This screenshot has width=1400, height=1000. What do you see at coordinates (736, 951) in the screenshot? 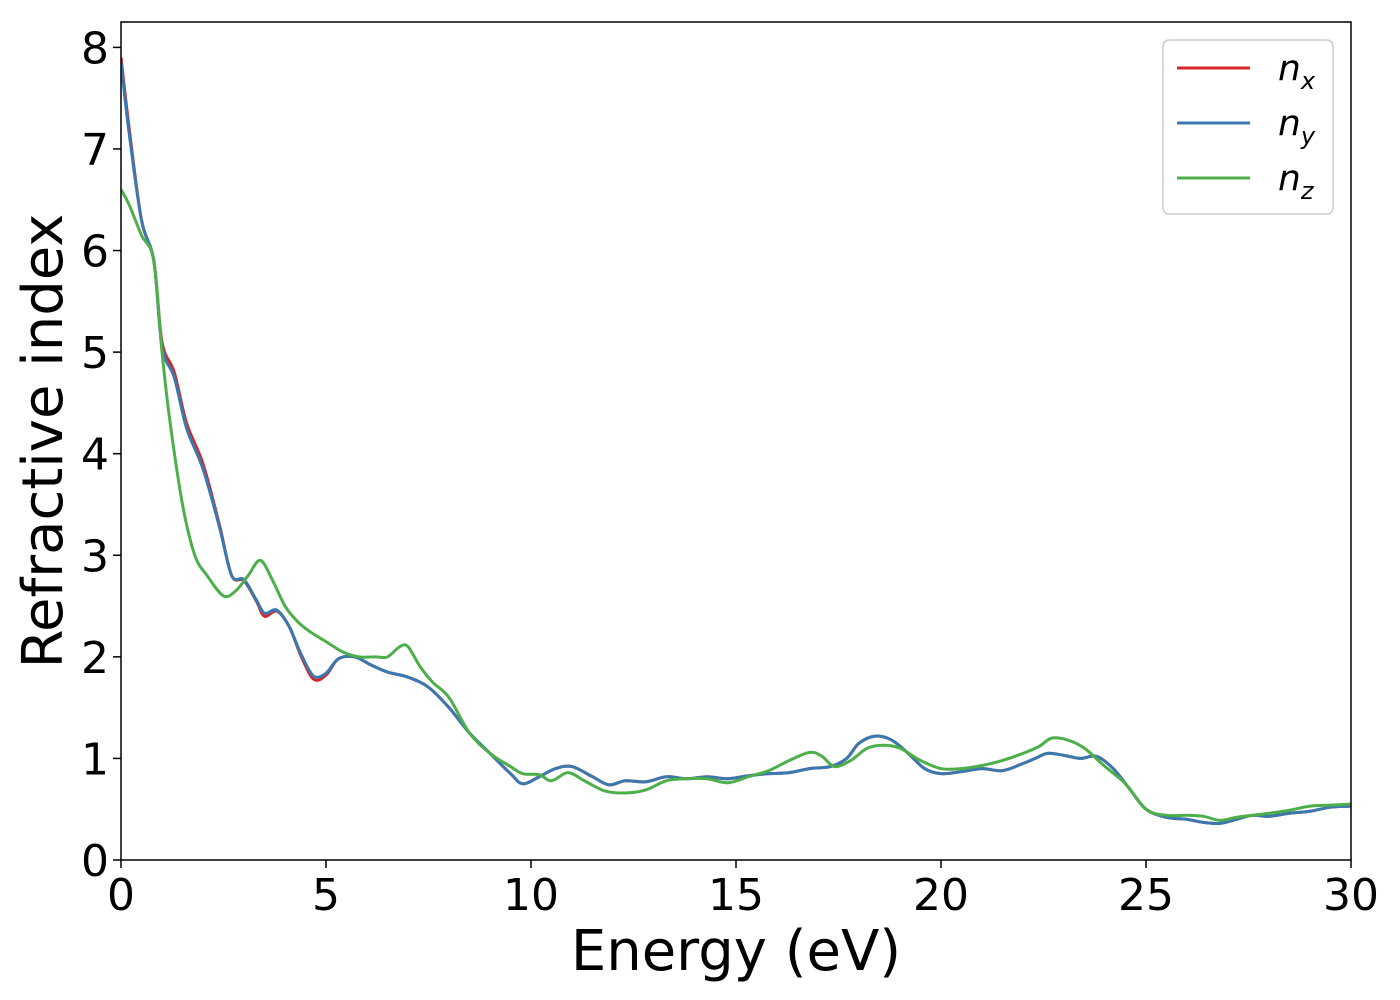
I see `x-axis-label: Energy (eV)` at bounding box center [736, 951].